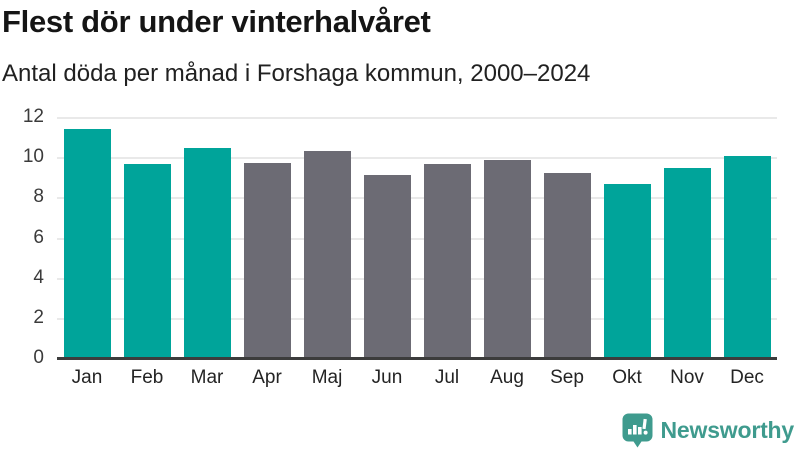 The image size is (800, 450). I want to click on newsworthy-logo-icon, so click(637, 430).